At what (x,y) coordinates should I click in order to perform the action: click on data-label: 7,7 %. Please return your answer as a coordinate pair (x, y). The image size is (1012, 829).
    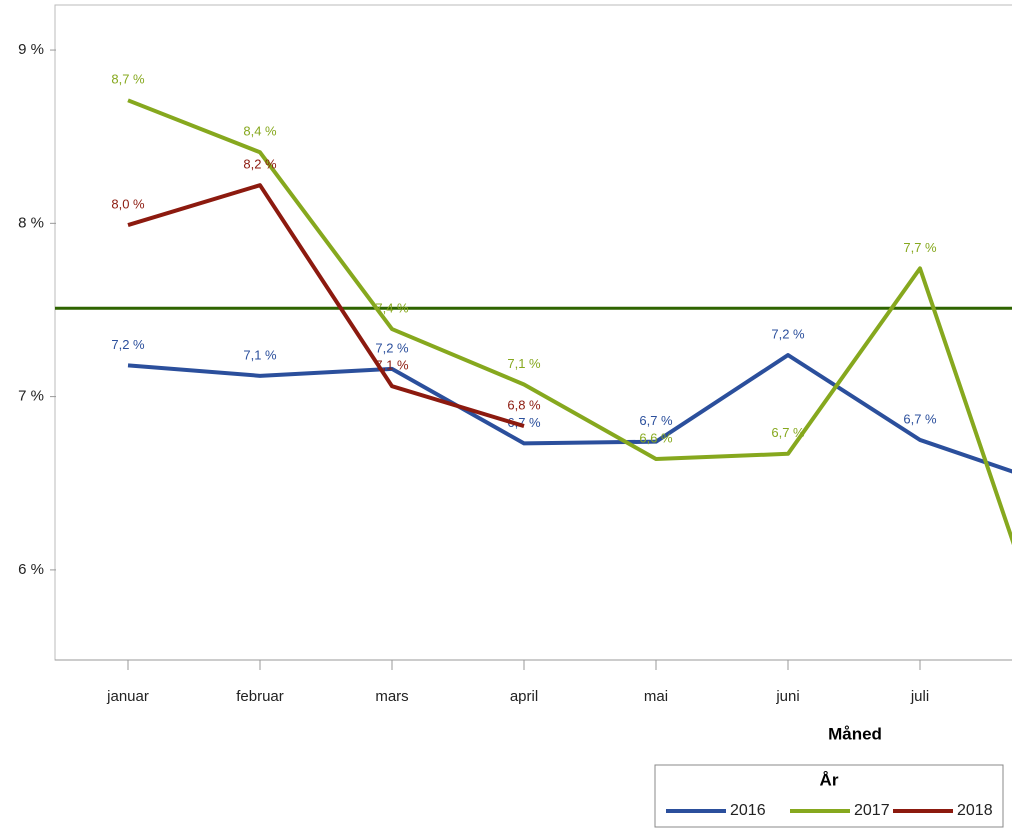
    Looking at the image, I should click on (920, 247).